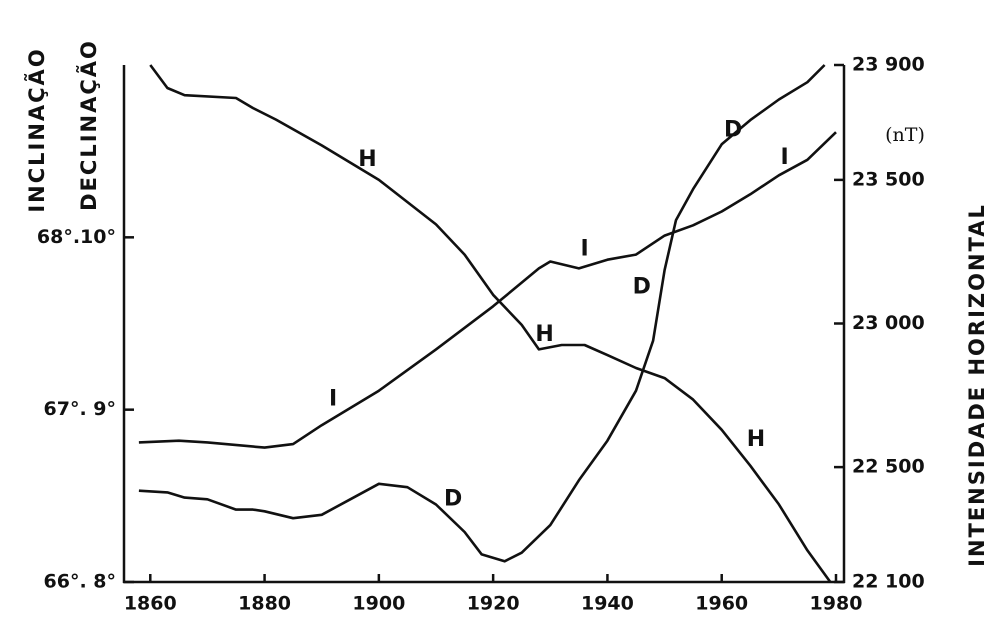  I want to click on y-axis-label: INCLINAÇÃO, so click(36, 129).